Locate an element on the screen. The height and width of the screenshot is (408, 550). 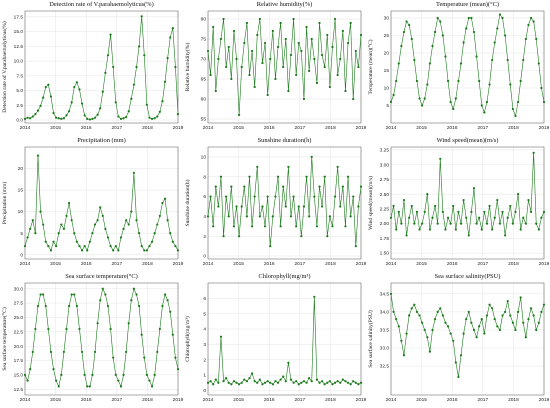
series-line is located at coordinates (284, 340).